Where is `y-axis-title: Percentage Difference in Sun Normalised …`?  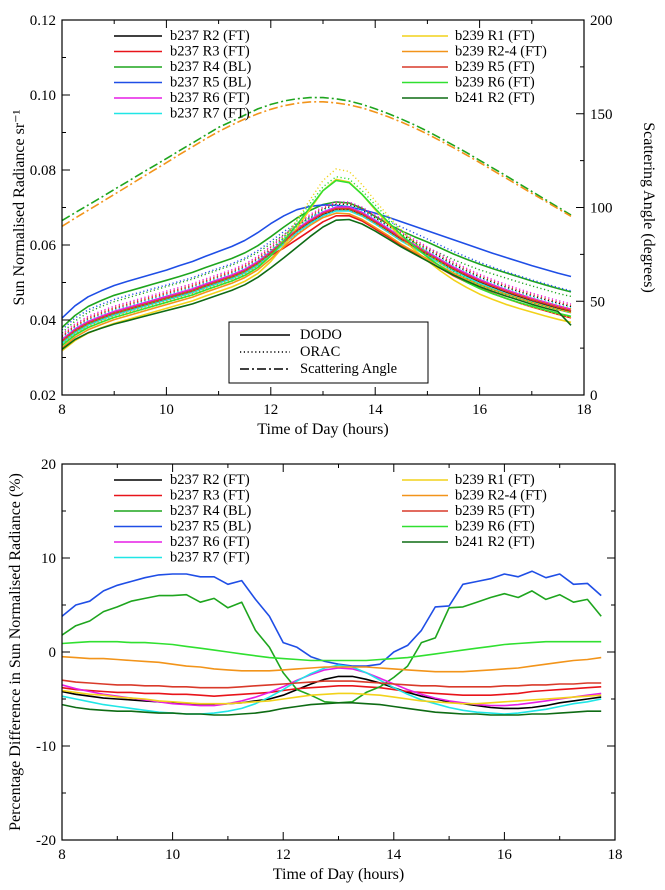 y-axis-title: Percentage Difference in Sun Normalised … is located at coordinates (15, 652).